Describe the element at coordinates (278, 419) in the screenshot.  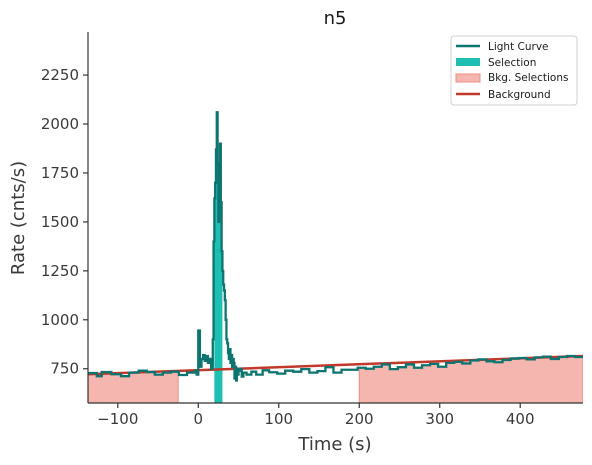
I see `x-tick-label: 100` at that location.